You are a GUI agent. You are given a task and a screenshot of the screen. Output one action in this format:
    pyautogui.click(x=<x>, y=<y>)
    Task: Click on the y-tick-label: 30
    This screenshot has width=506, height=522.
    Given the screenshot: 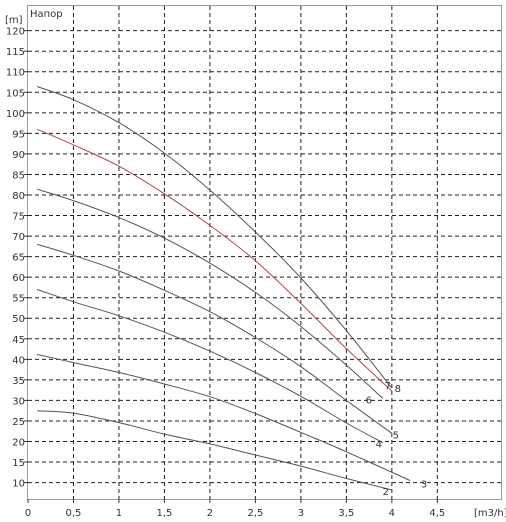 What is the action you would take?
    pyautogui.click(x=18, y=401)
    